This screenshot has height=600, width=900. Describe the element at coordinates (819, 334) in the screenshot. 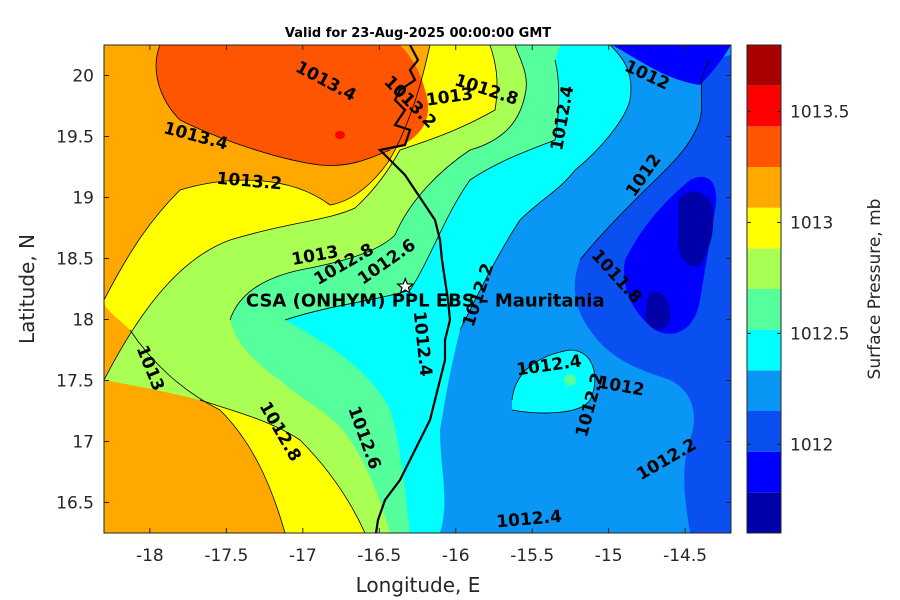

I see `colorbar-tick-label: 1012.5` at that location.